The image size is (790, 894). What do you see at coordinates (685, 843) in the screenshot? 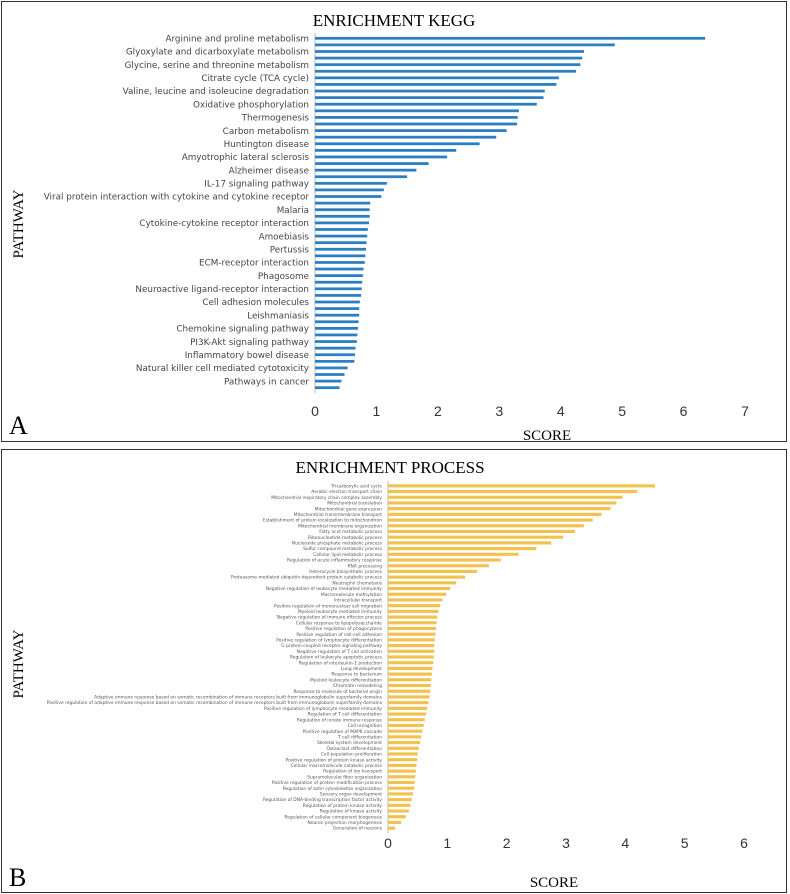
I see `x-tick-label: 5` at bounding box center [685, 843].